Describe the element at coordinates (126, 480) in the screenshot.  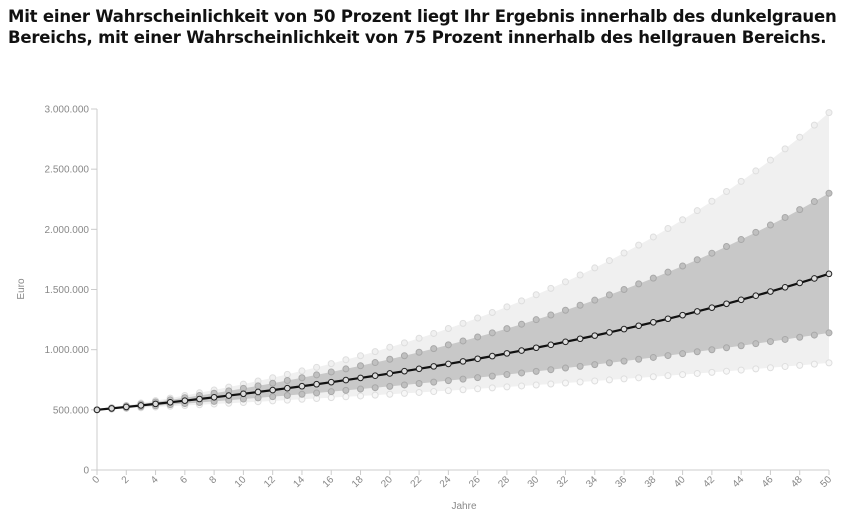
I see `x-tick-label: 2` at that location.